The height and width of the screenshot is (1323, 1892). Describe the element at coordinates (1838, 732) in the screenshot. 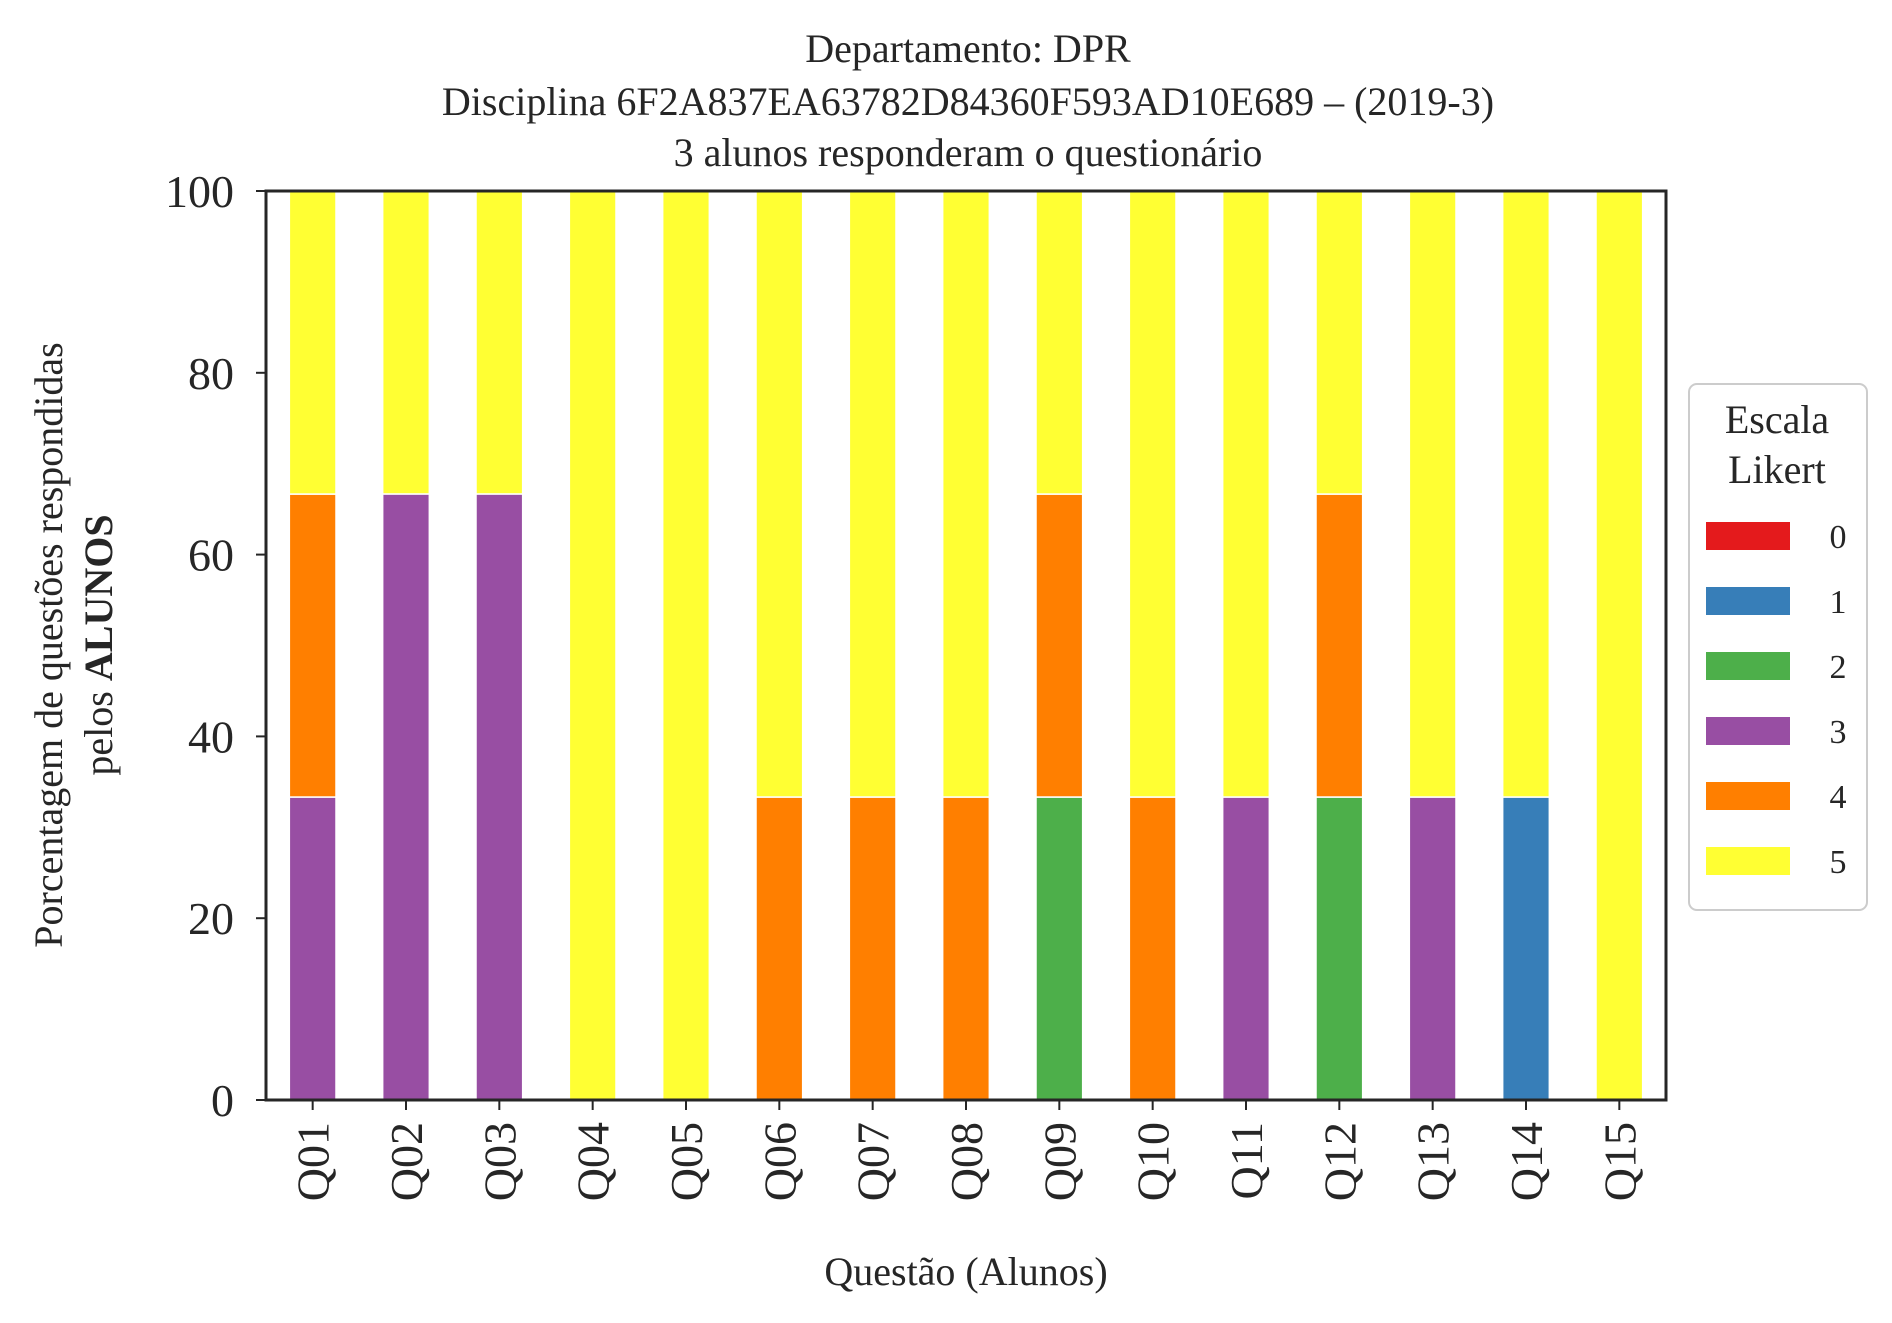

I see `legend-label-3: 3` at that location.